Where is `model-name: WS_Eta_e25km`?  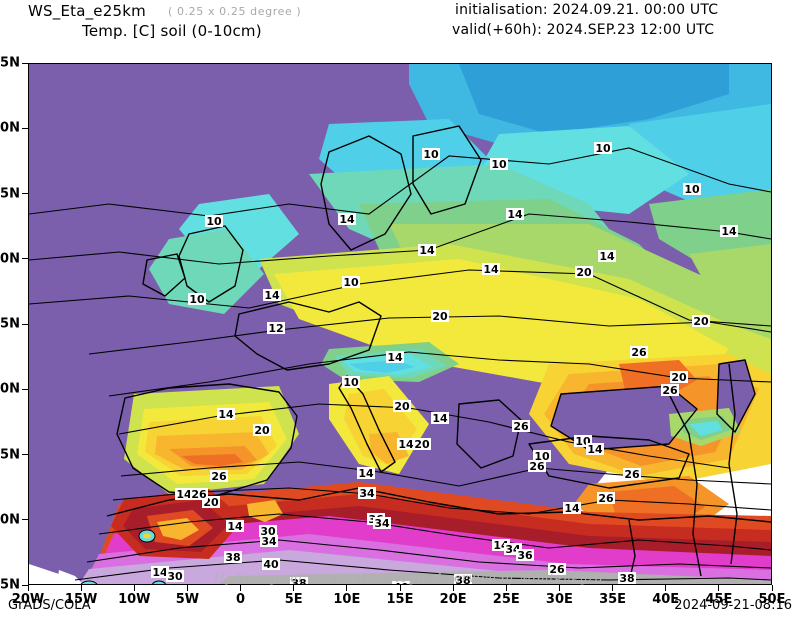
model-name: WS_Eta_e25km is located at coordinates (87, 11).